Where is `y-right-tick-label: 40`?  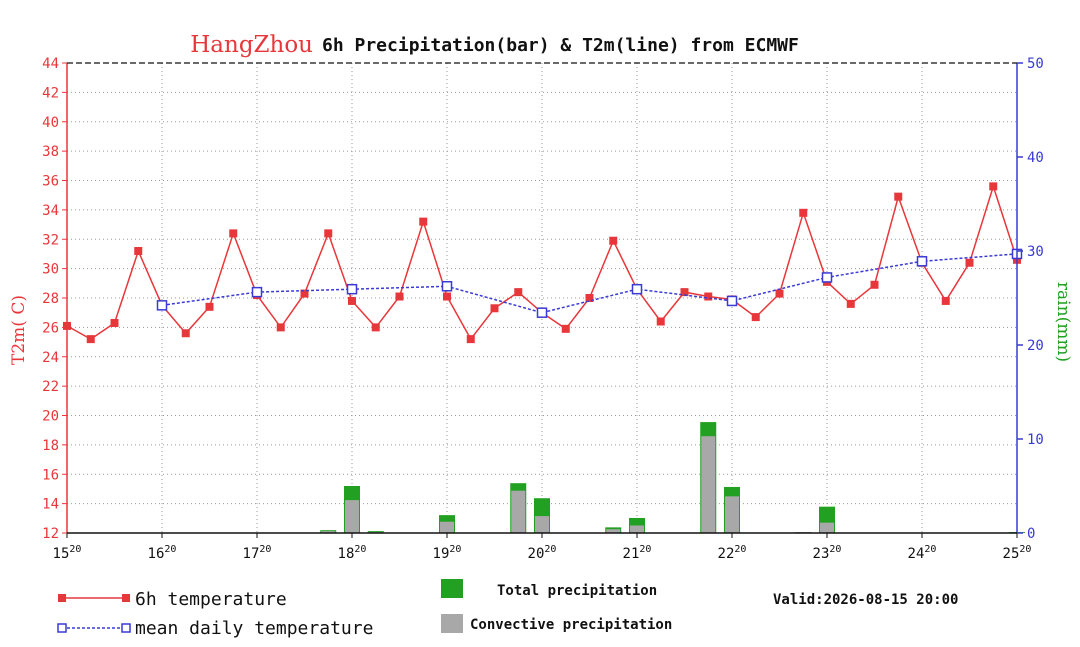
y-right-tick-label: 40 is located at coordinates (1035, 158).